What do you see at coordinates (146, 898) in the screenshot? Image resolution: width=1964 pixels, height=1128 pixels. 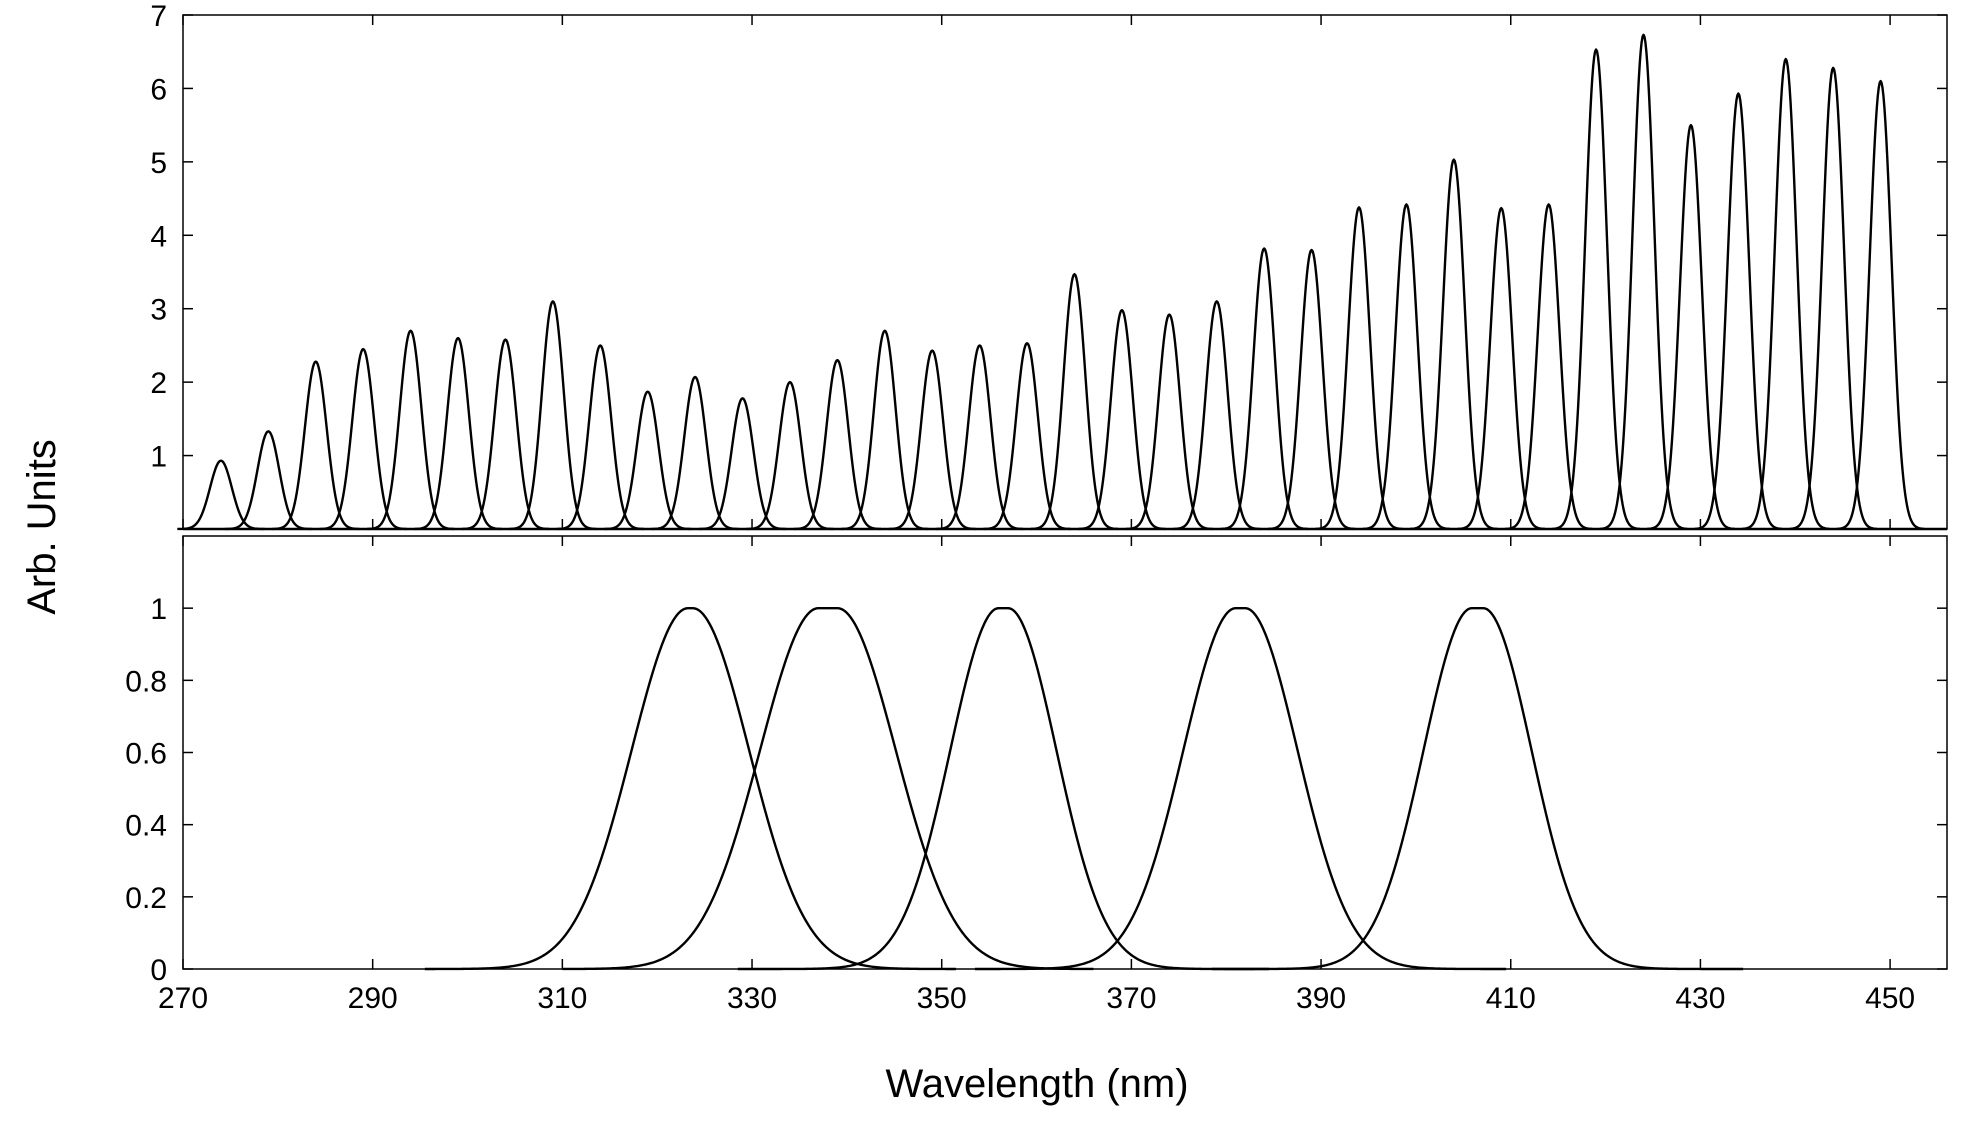 I see `bottom-y-tick-label: 0.2` at bounding box center [146, 898].